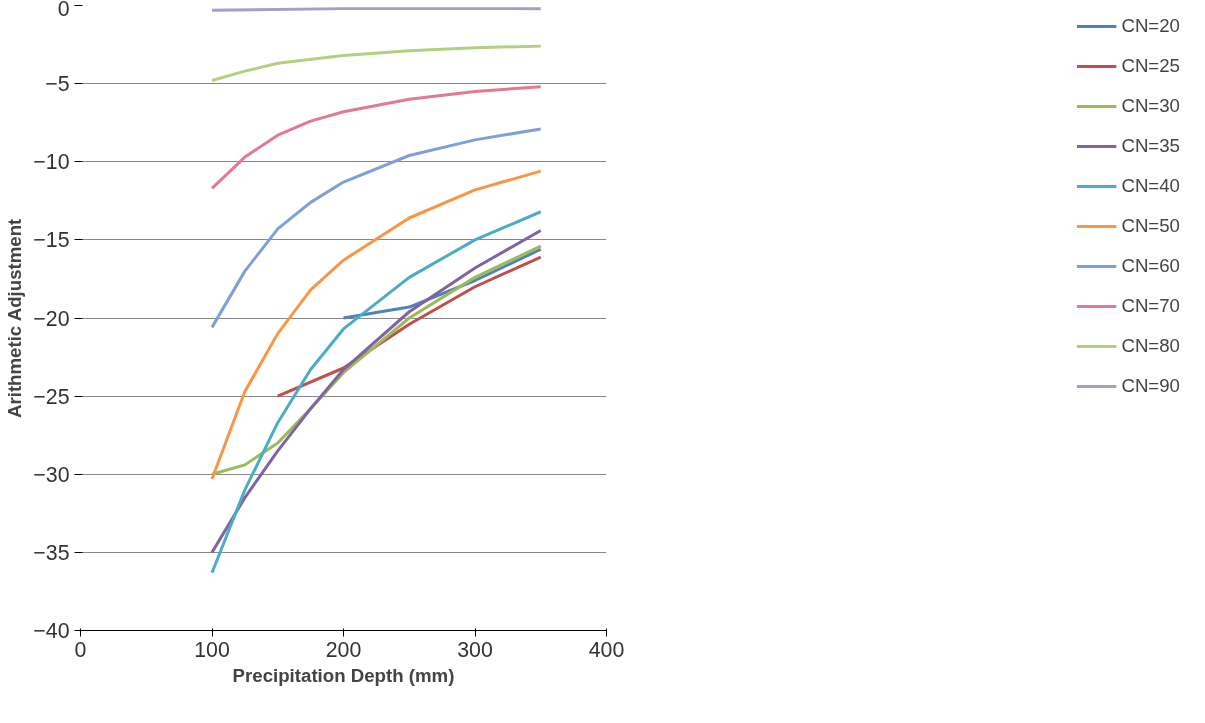 The height and width of the screenshot is (723, 1205). What do you see at coordinates (343, 649) in the screenshot?
I see `x-tick-label: 200` at bounding box center [343, 649].